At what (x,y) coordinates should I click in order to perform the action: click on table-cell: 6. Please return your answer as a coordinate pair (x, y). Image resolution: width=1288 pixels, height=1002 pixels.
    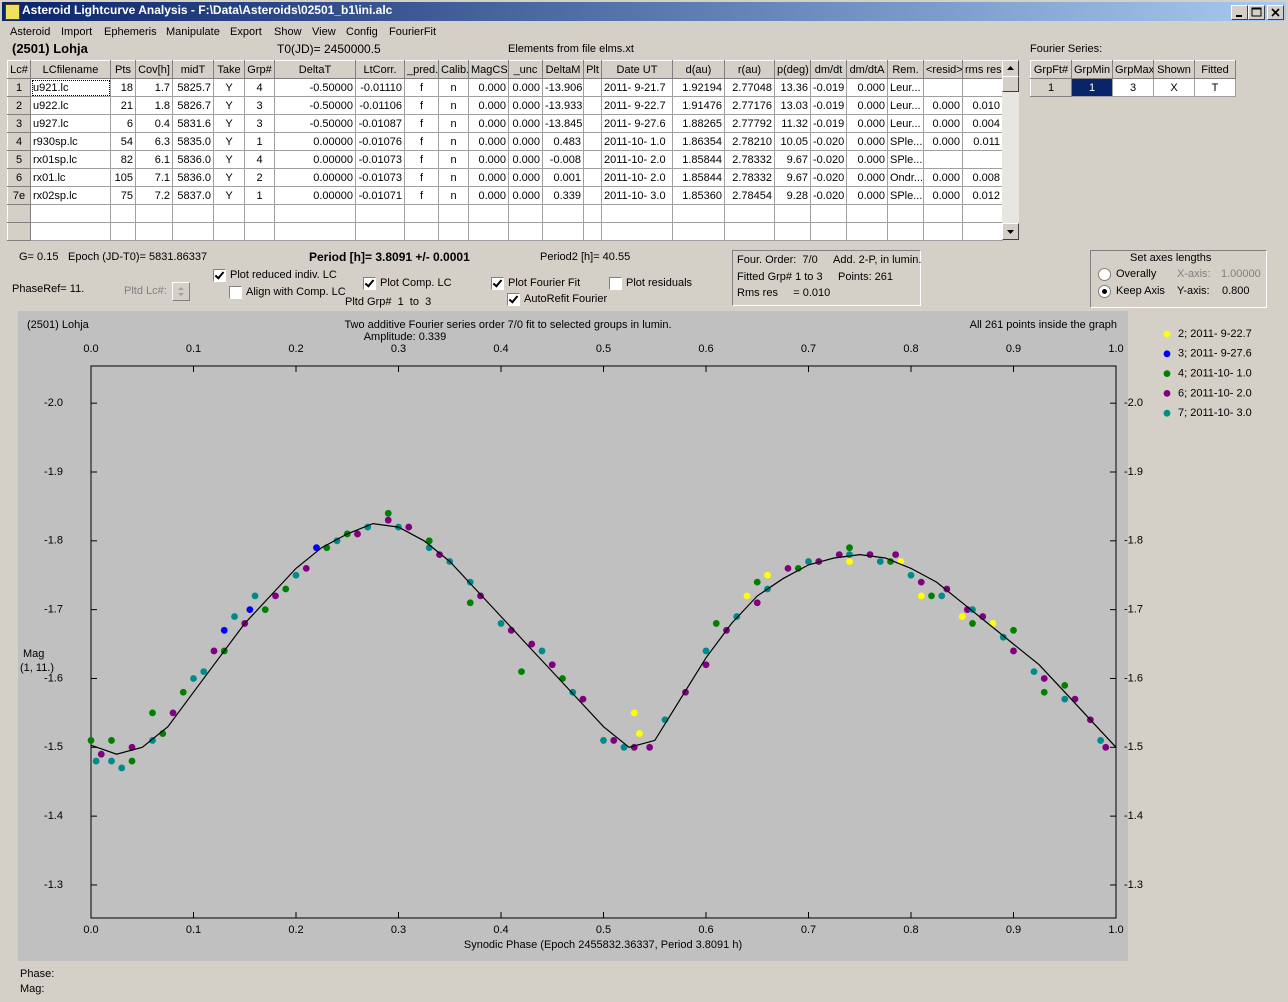
    Looking at the image, I should click on (123, 123).